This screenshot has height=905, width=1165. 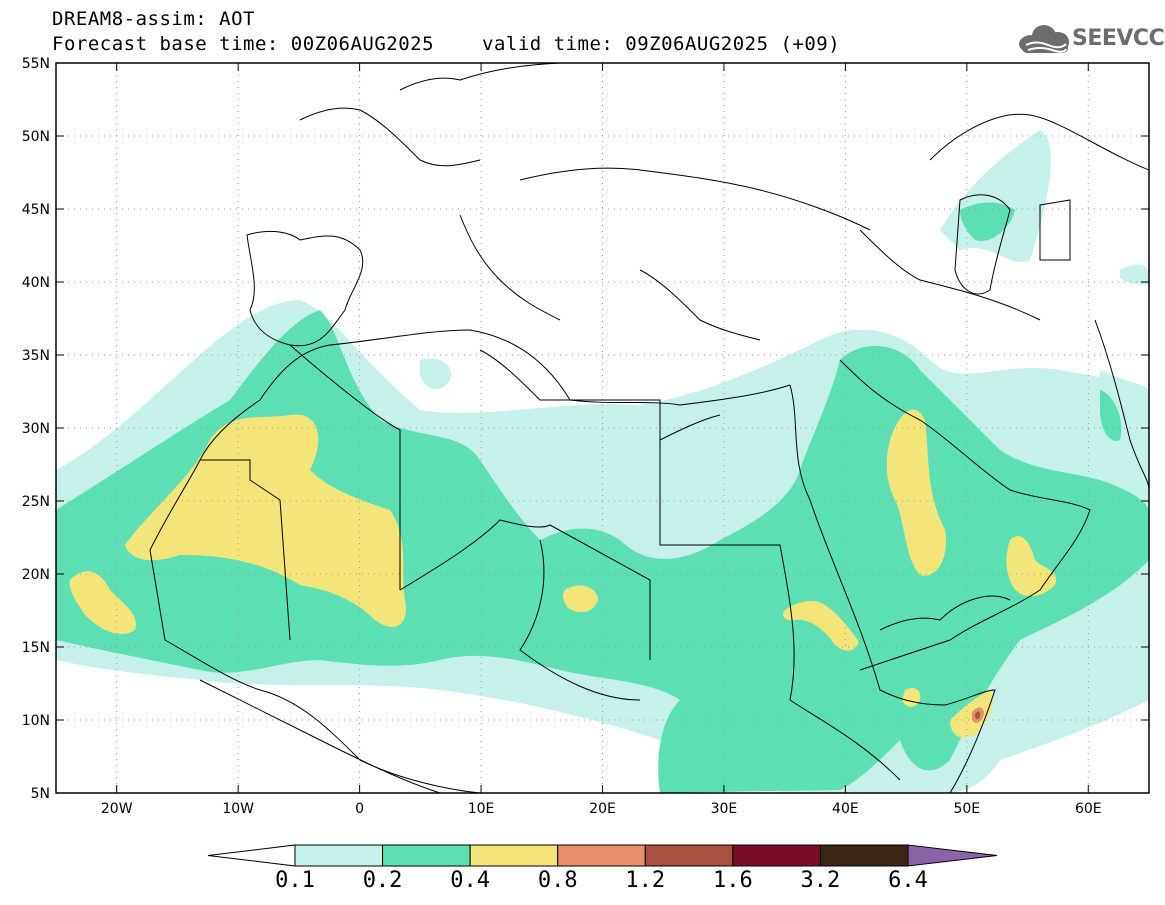 What do you see at coordinates (36, 137) in the screenshot?
I see `lat-tick-label: 50N` at bounding box center [36, 137].